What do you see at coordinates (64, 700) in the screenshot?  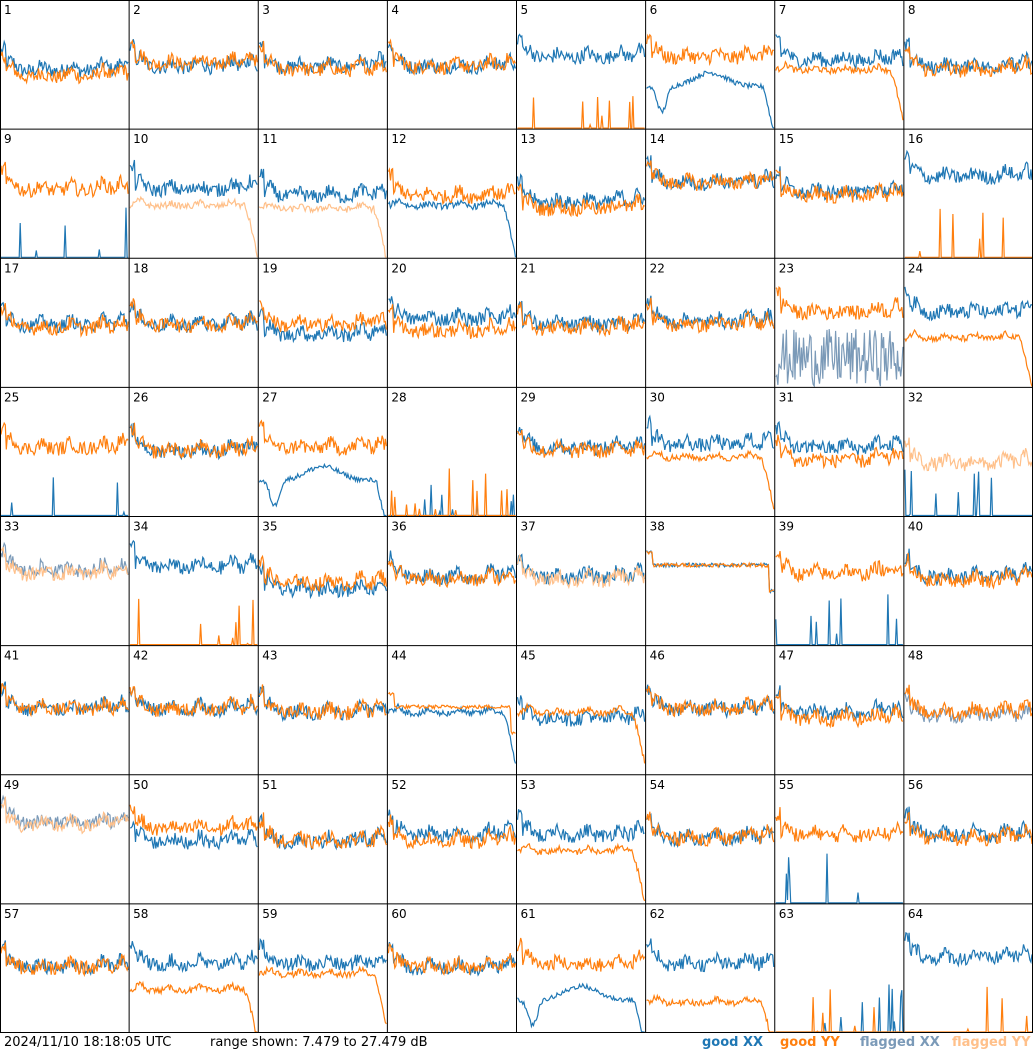 I see `panel-41-yy-line` at bounding box center [64, 700].